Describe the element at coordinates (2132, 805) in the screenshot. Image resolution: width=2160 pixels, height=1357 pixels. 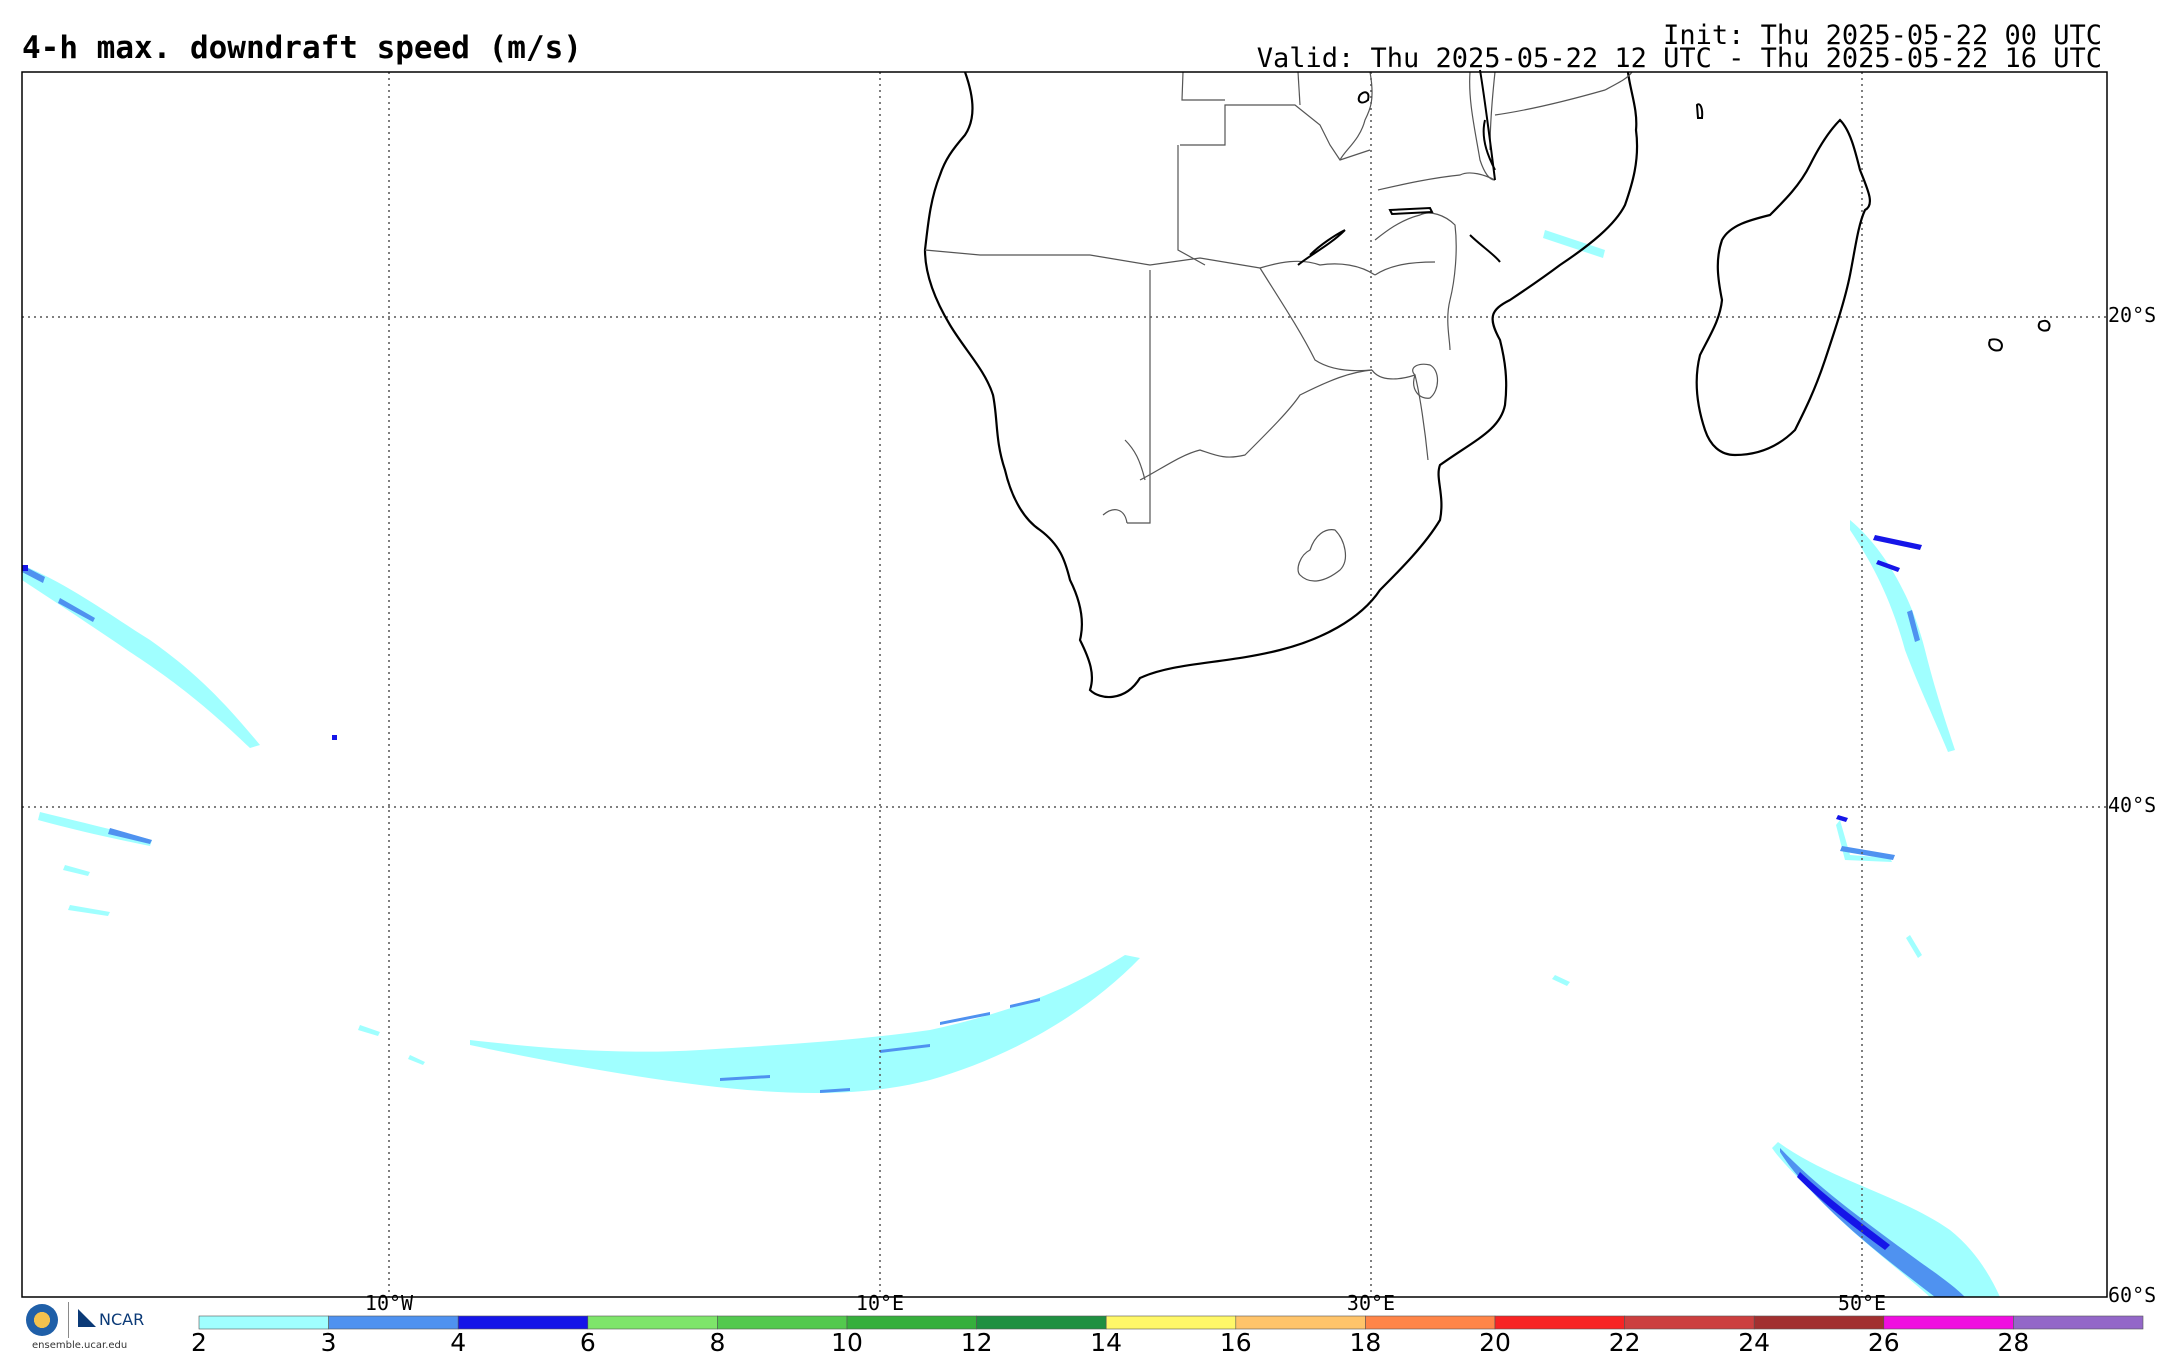
I see `lat-label: 40°S` at that location.